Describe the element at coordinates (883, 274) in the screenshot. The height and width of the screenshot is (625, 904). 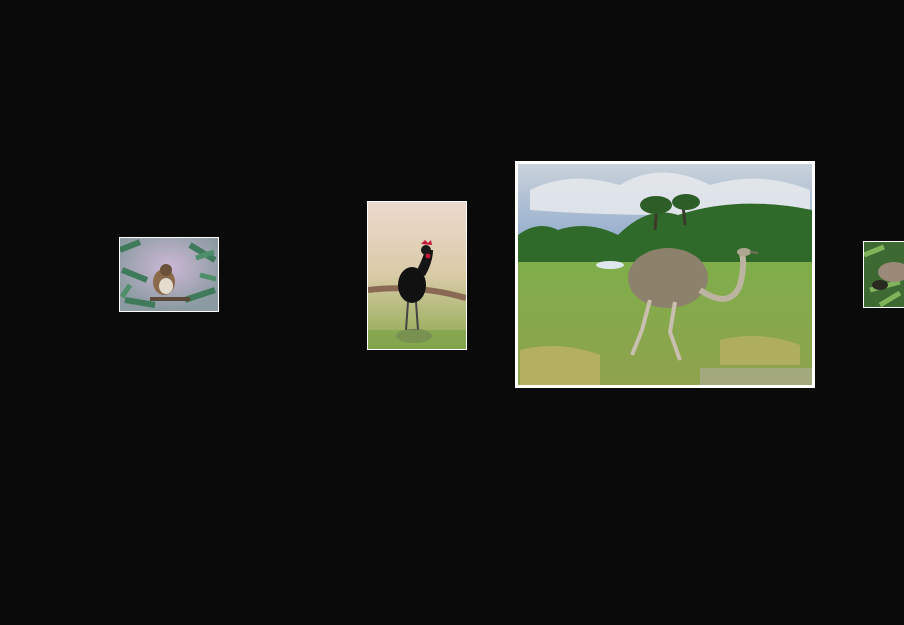
I see `photo-next` at that location.